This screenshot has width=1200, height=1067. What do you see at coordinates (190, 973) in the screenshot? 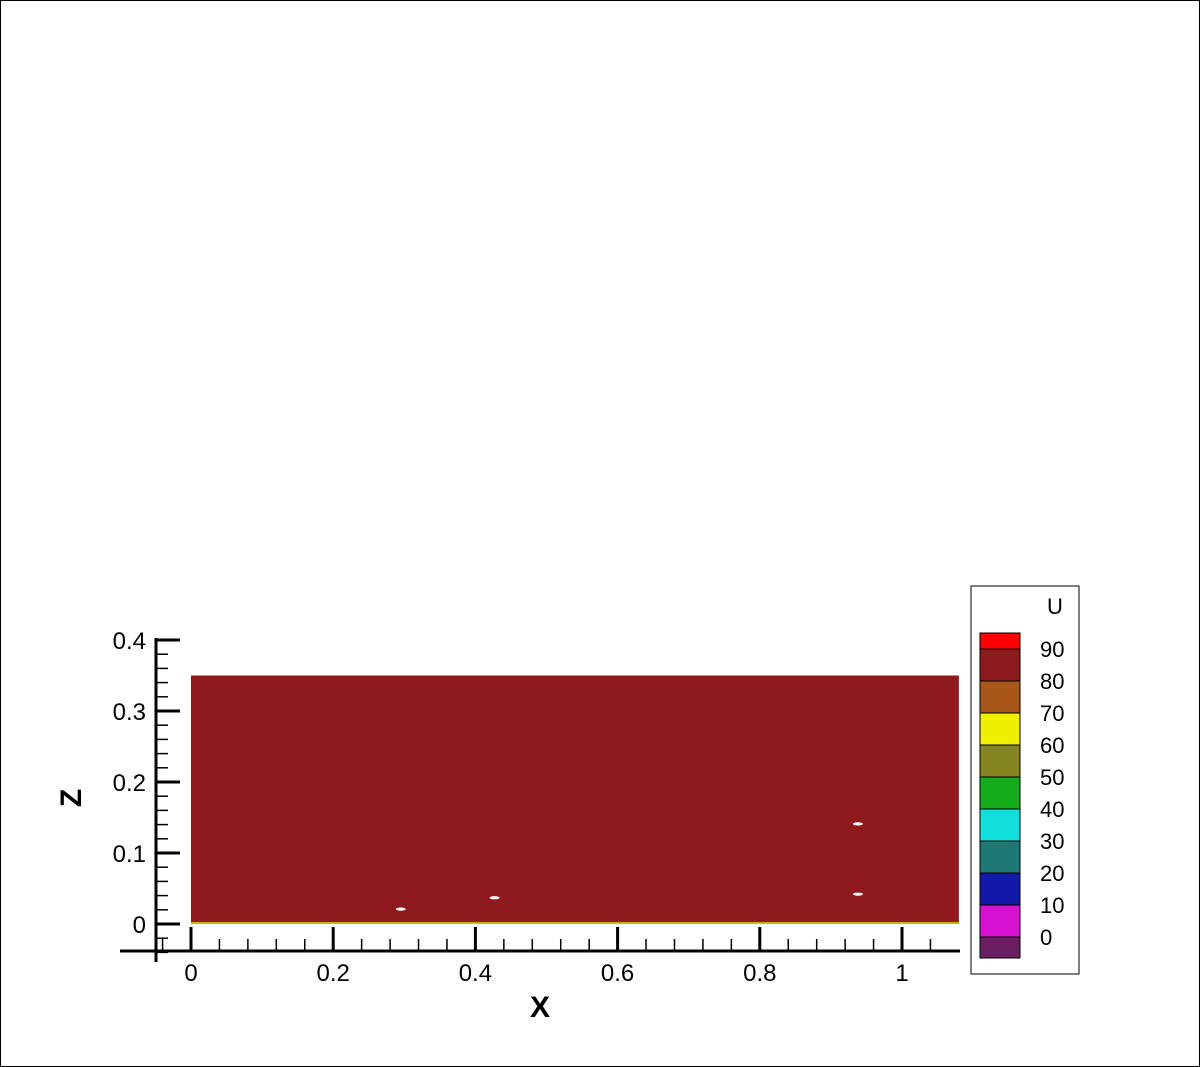
I see `x-tick-label: 0` at bounding box center [190, 973].